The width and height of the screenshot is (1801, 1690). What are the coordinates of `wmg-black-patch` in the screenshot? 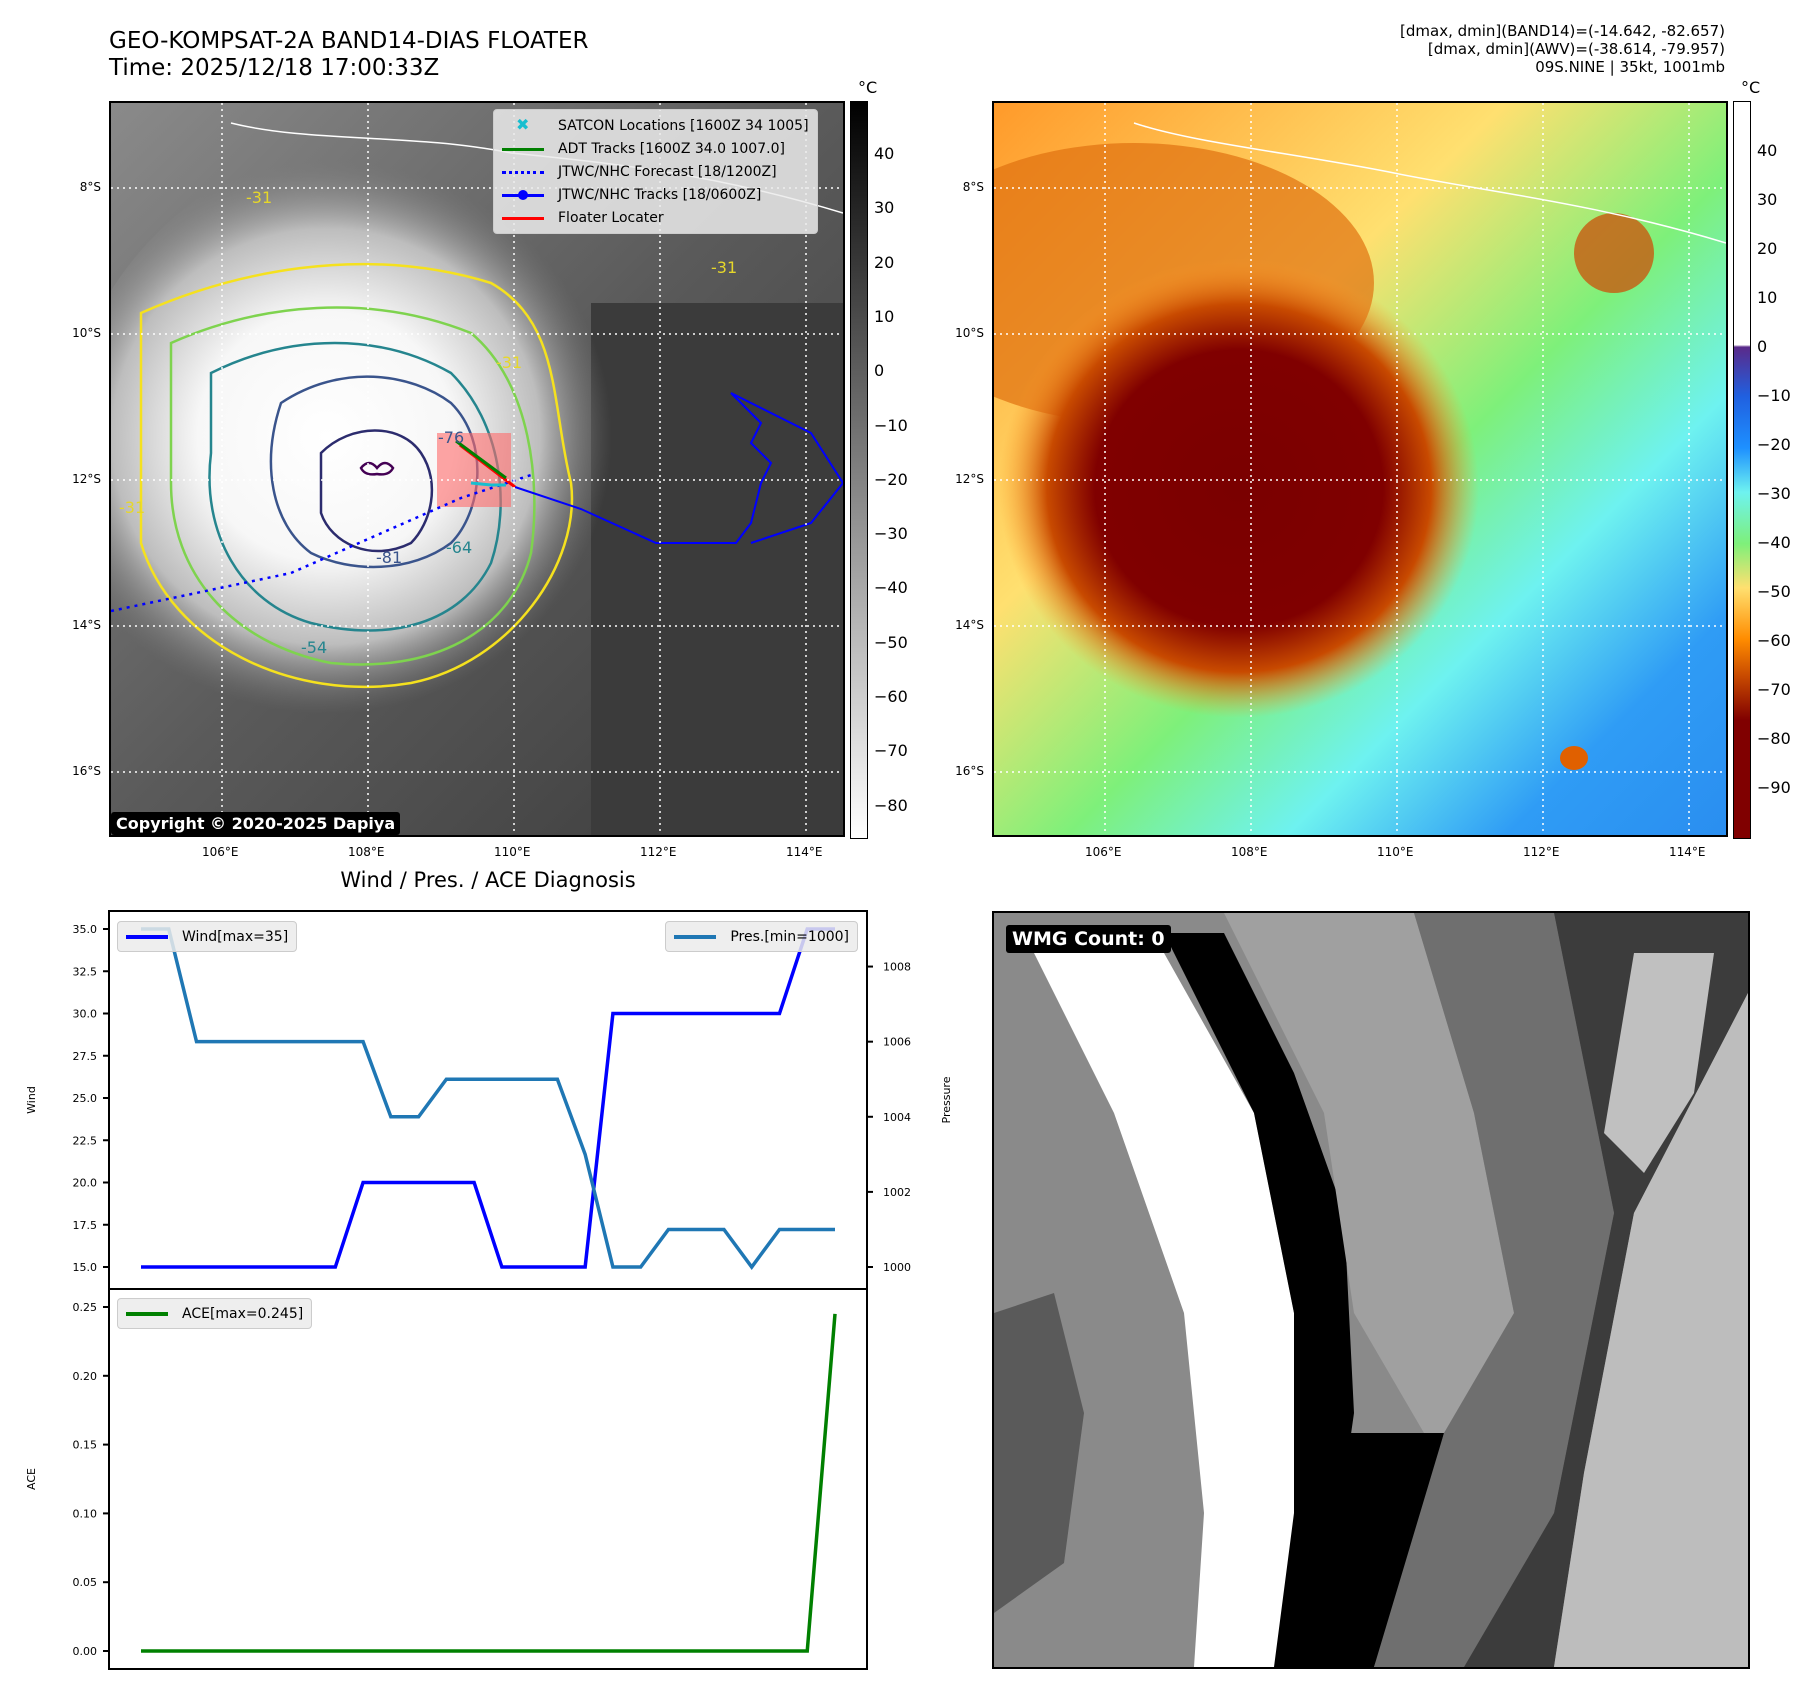 It's located at (1364, 1550).